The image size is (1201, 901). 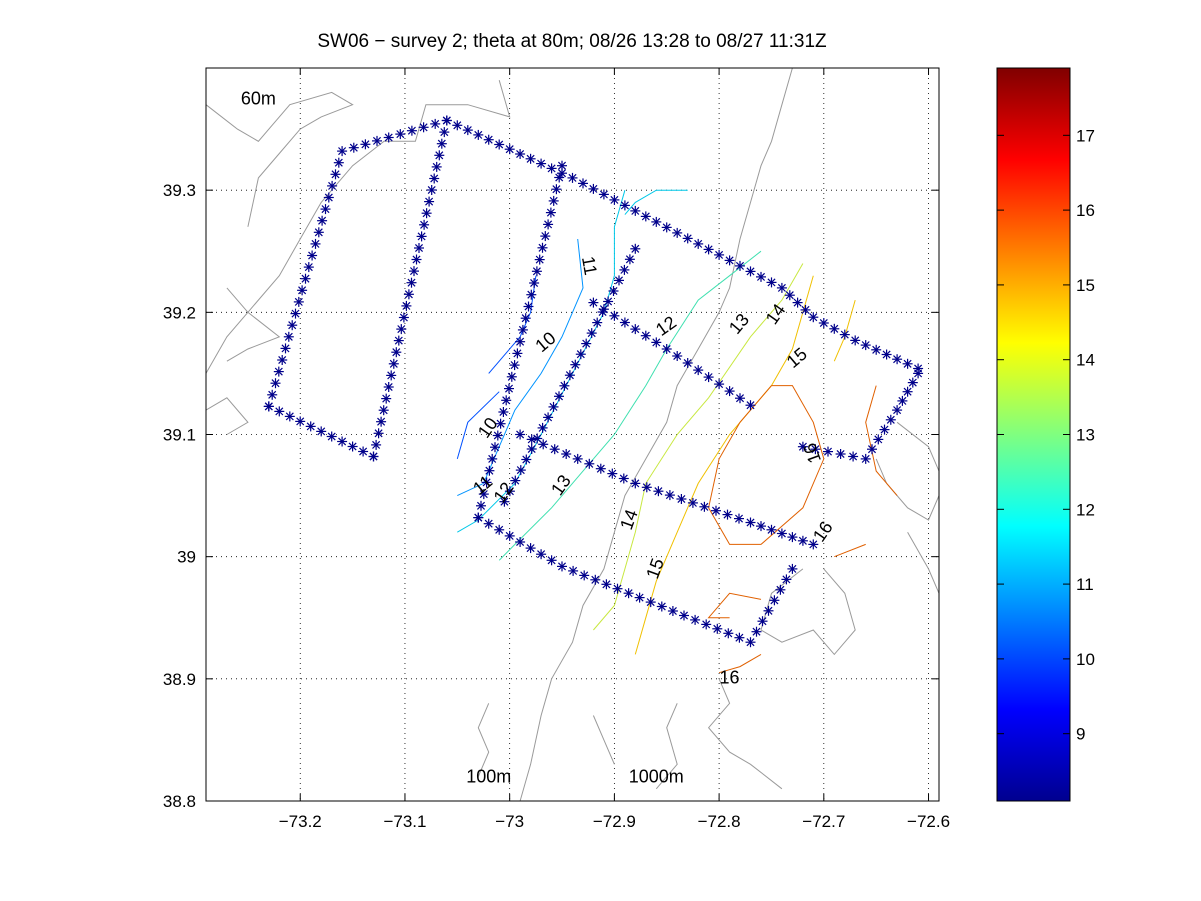 What do you see at coordinates (1085, 360) in the screenshot?
I see `colorbar-tick-label: 14` at bounding box center [1085, 360].